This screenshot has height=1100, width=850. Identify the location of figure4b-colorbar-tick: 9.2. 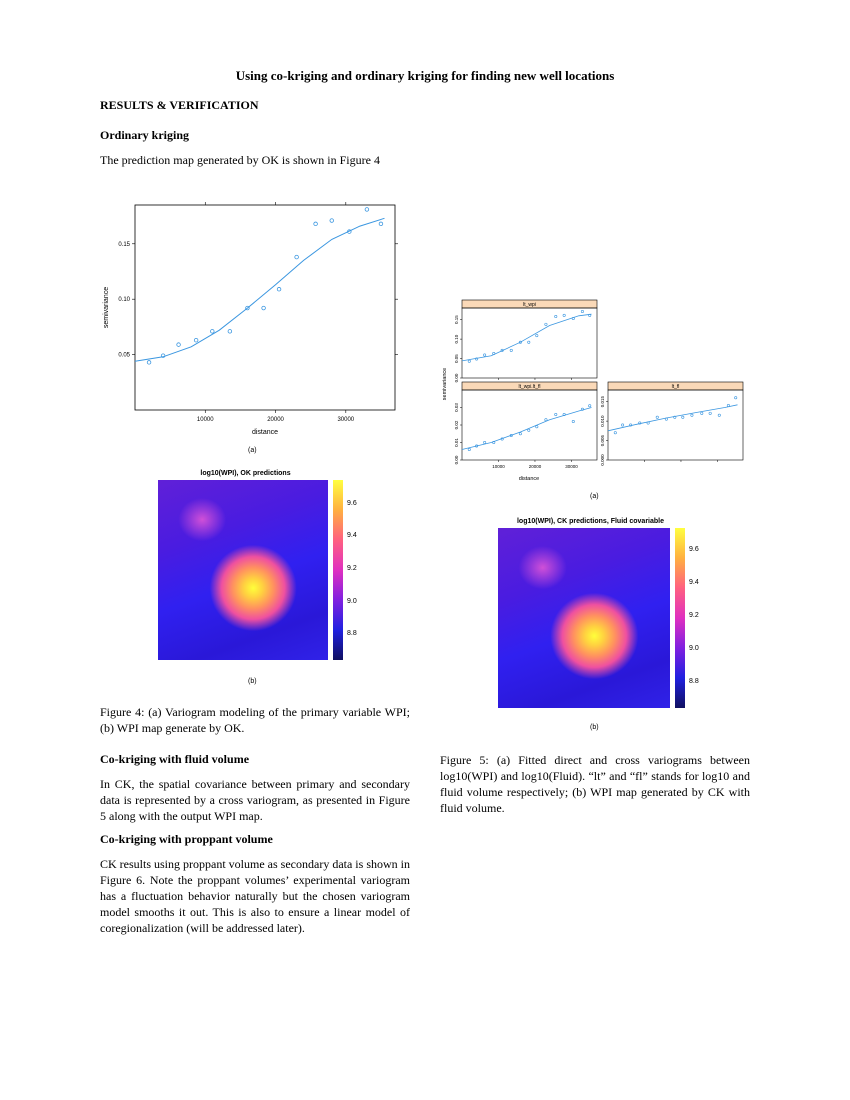
(352, 568).